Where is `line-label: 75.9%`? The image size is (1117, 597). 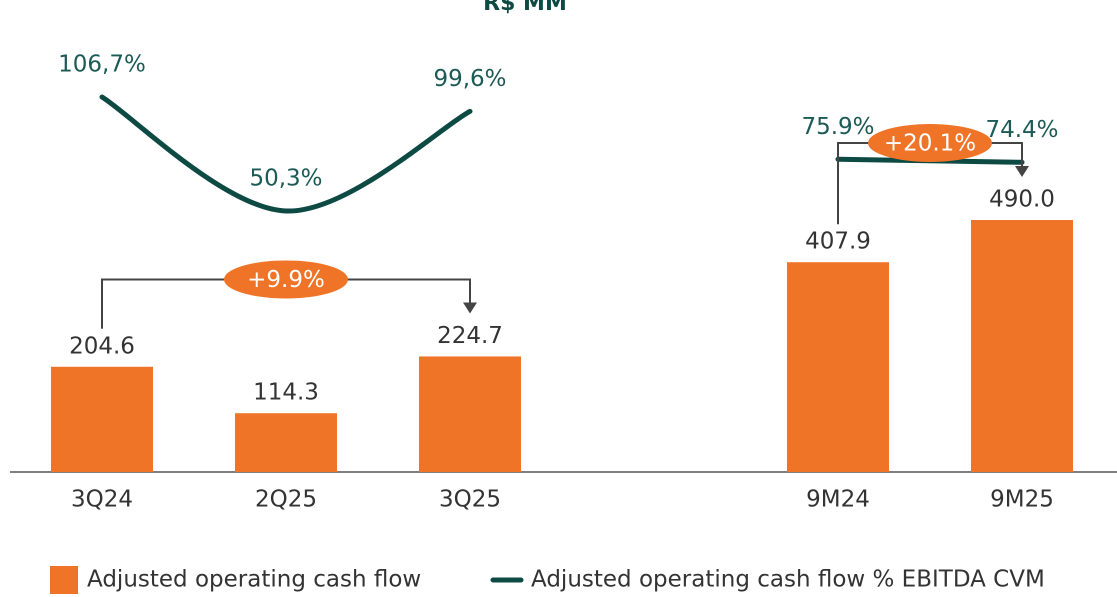 line-label: 75.9% is located at coordinates (837, 127).